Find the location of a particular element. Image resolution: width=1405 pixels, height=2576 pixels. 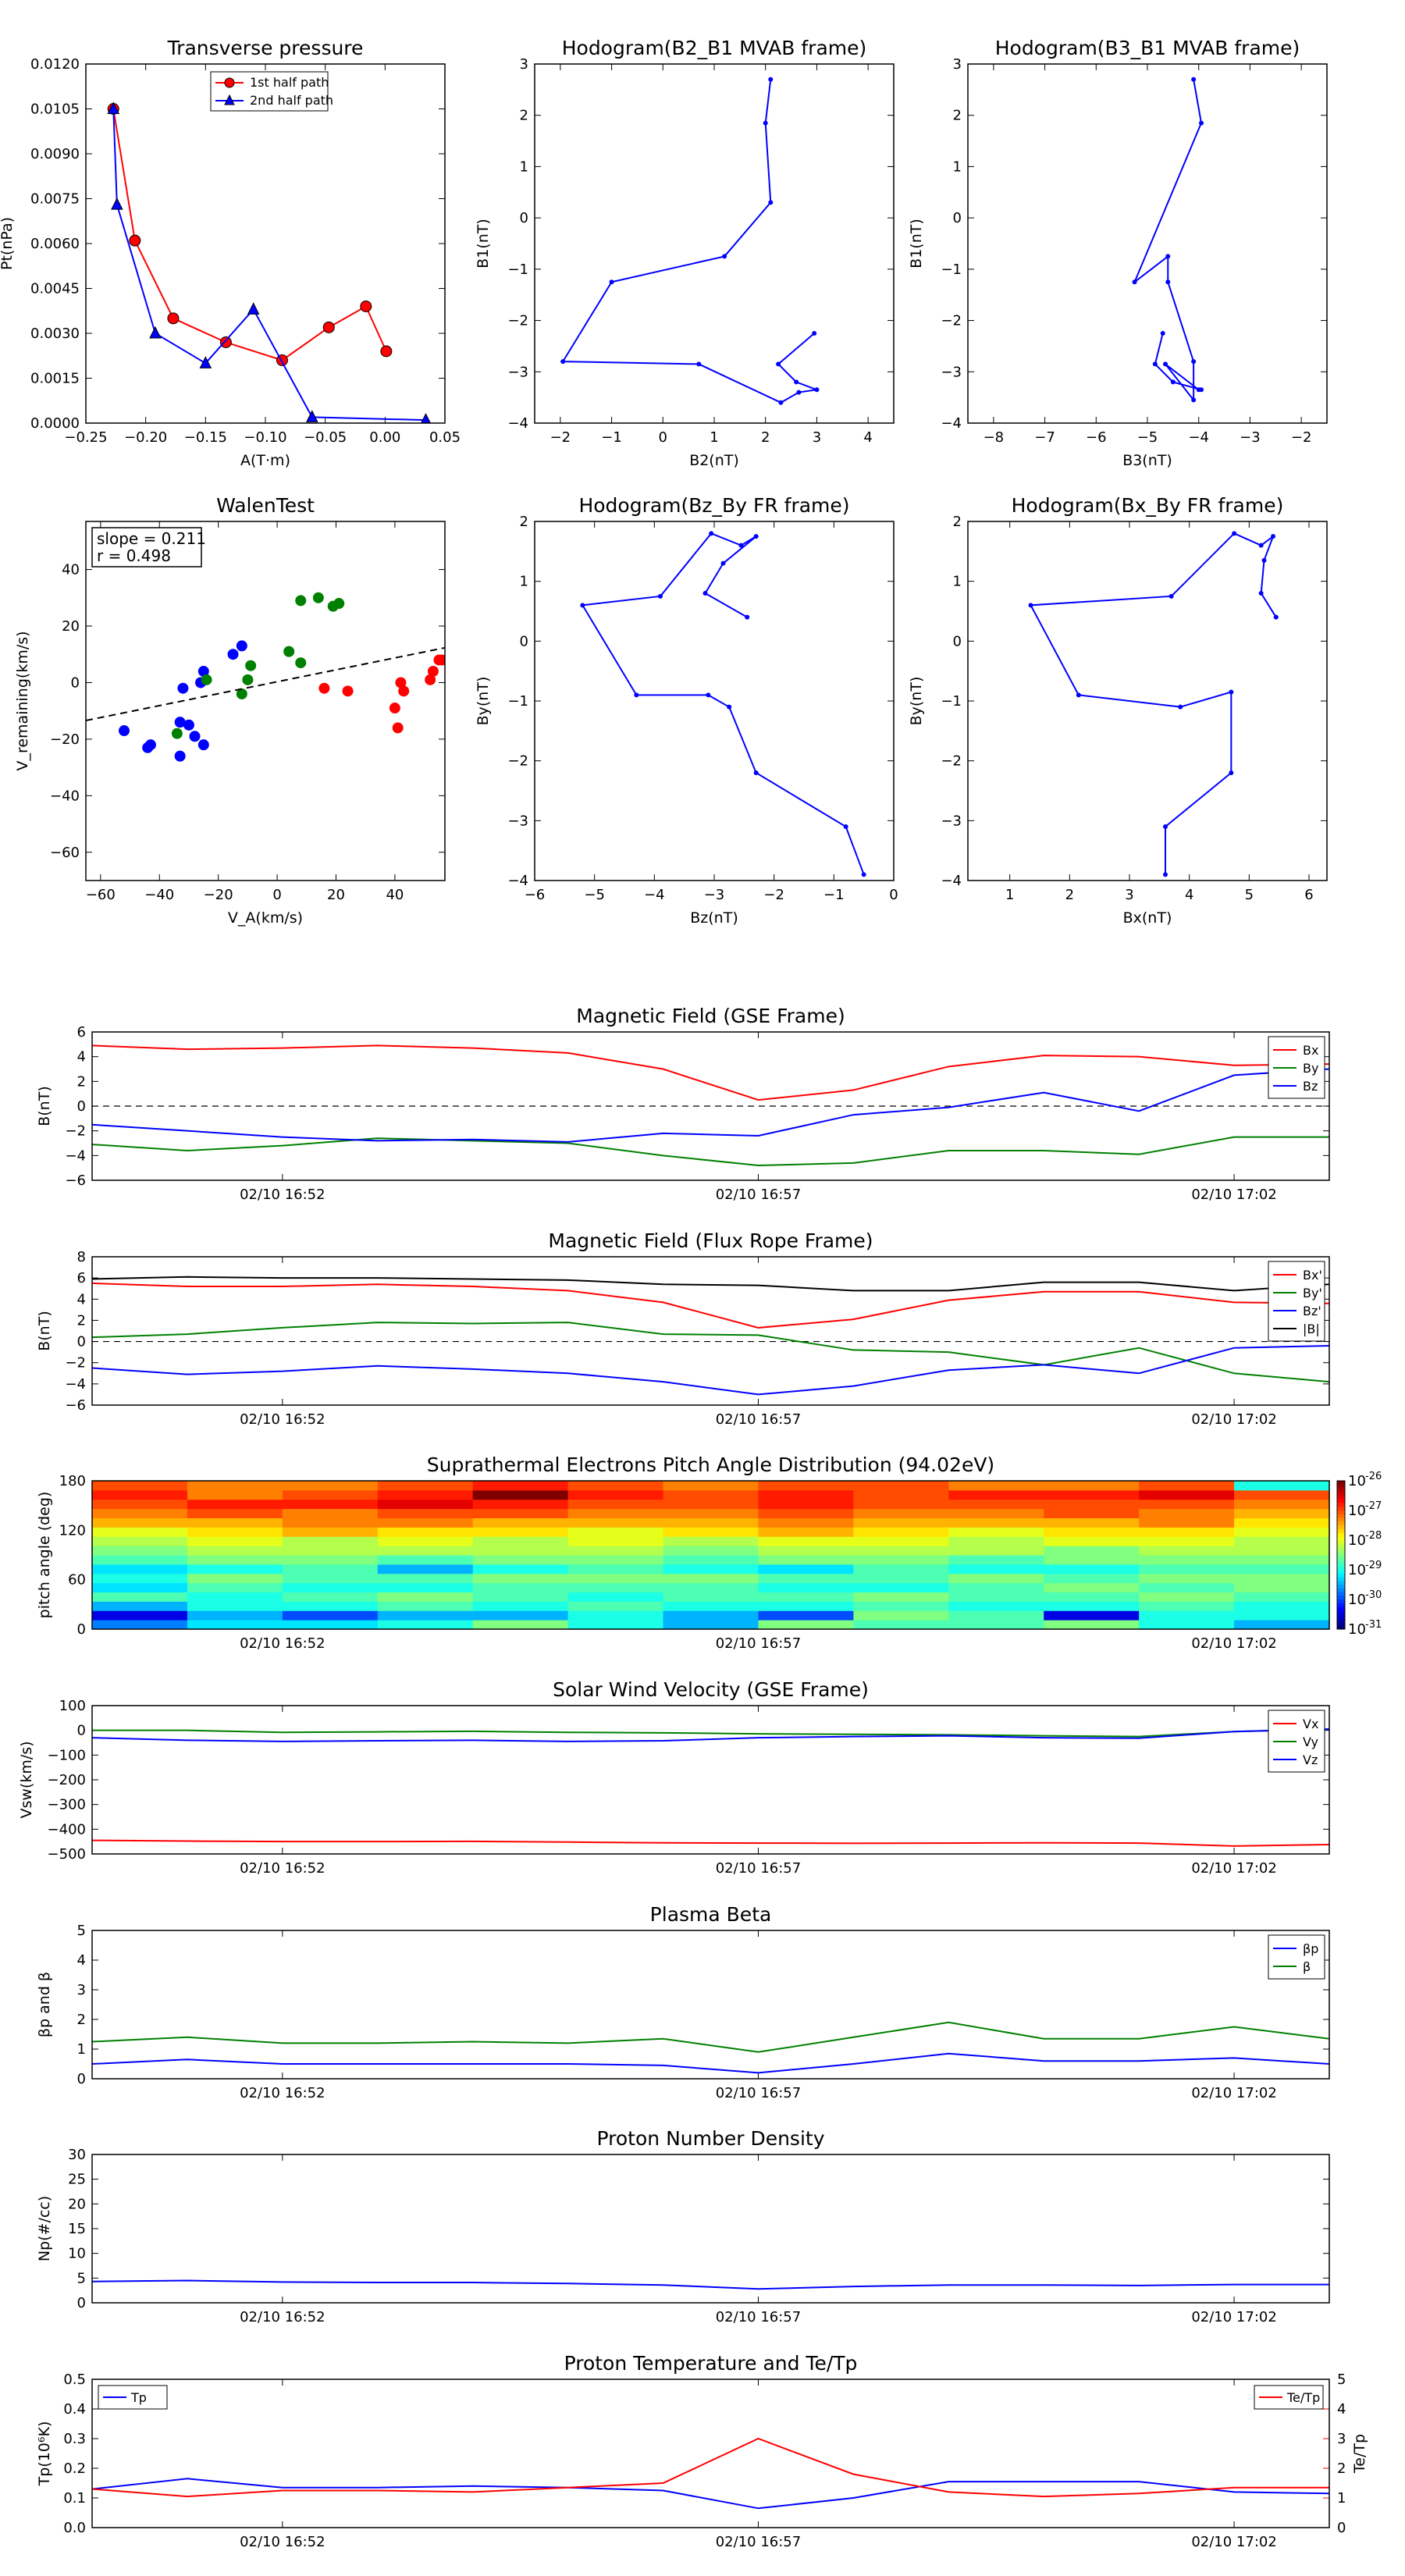

colorbar-exponent: -28 is located at coordinates (1373, 1536).